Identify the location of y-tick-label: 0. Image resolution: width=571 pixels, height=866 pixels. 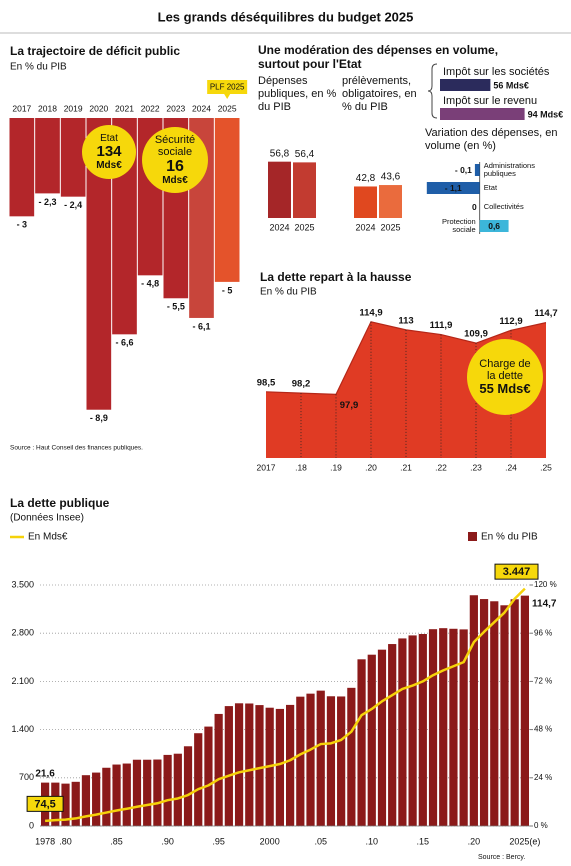
(31, 825).